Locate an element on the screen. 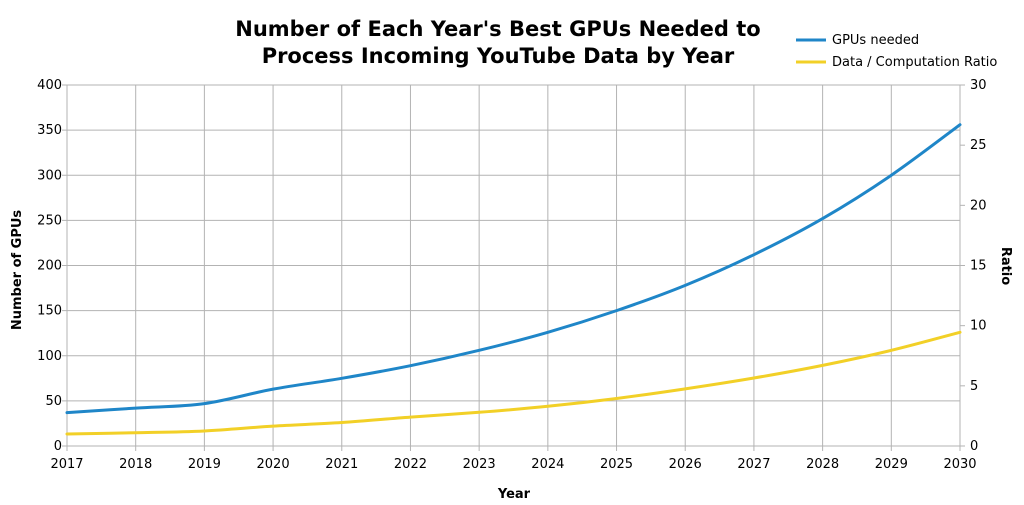  y-tick-label: 400 is located at coordinates (49, 85).